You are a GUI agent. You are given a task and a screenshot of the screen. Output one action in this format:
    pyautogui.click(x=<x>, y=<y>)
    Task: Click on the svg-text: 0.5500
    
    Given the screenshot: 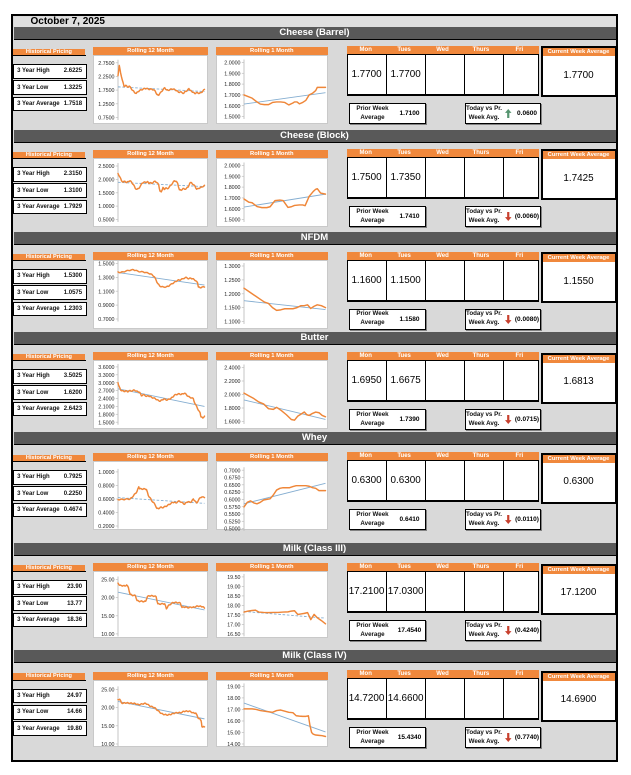 What is the action you would take?
    pyautogui.click(x=232, y=515)
    